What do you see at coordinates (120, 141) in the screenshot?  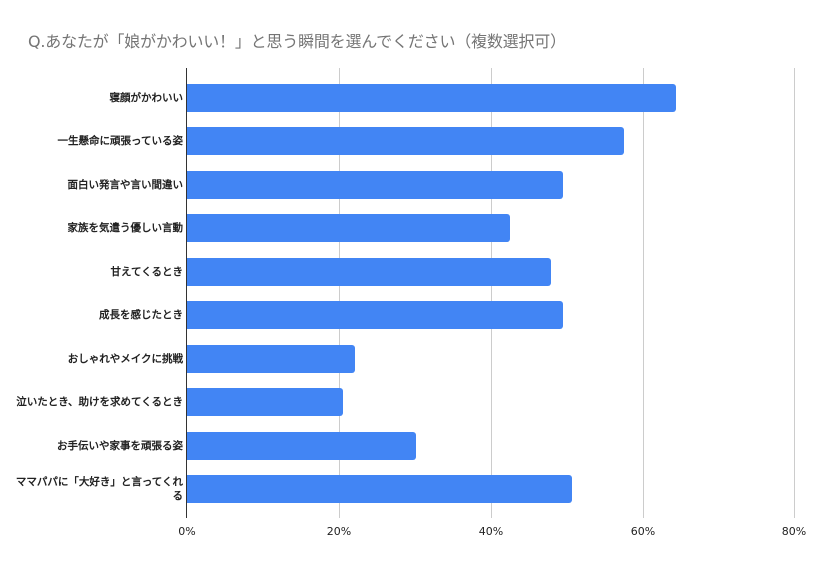 I see `category-label: 一生懸命に頑張っている姿` at bounding box center [120, 141].